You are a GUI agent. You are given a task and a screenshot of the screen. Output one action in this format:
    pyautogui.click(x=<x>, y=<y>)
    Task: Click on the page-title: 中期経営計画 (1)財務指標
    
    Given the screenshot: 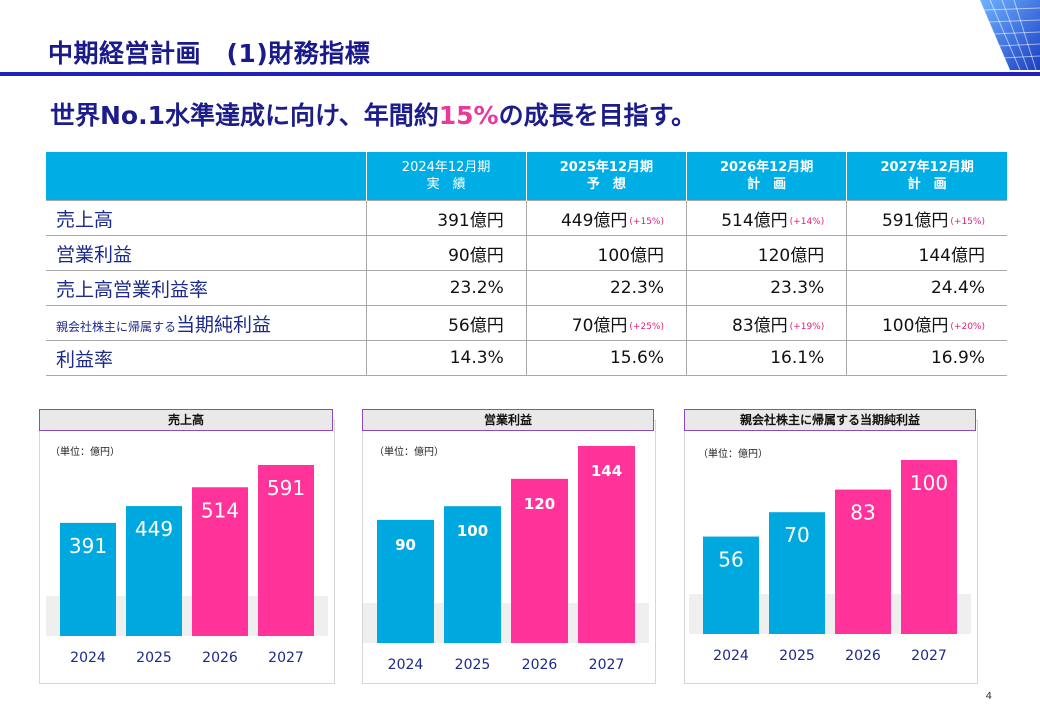 What is the action you would take?
    pyautogui.click(x=209, y=53)
    